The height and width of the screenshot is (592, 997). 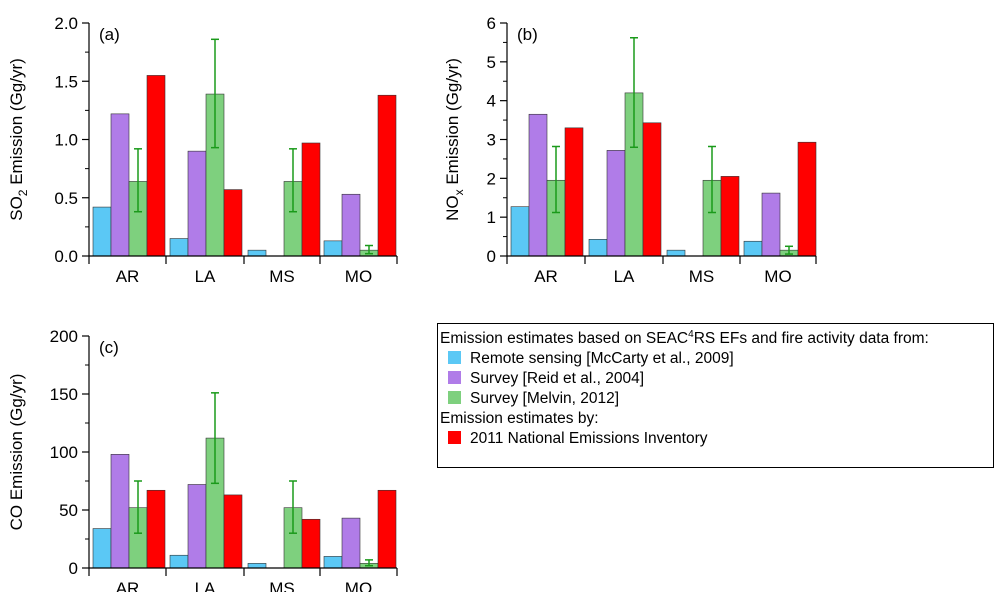 I want to click on legend-header-text: Emission estimates based on SEAC, so click(x=564, y=338).